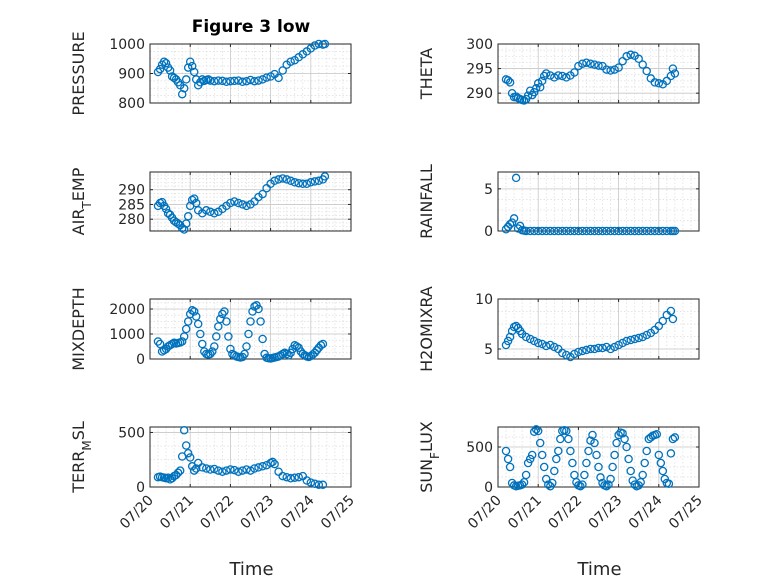  Describe the element at coordinates (488, 190) in the screenshot. I see `y-tick-label: 5` at that location.